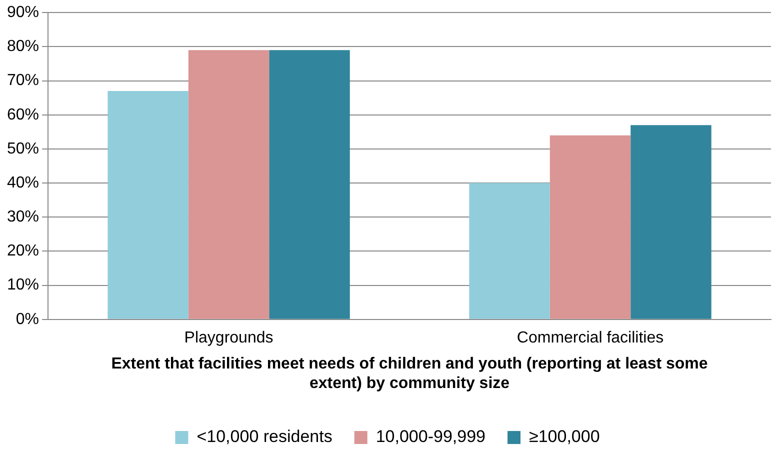  Describe the element at coordinates (229, 337) in the screenshot. I see `x-tick-label: Playgrounds` at that location.